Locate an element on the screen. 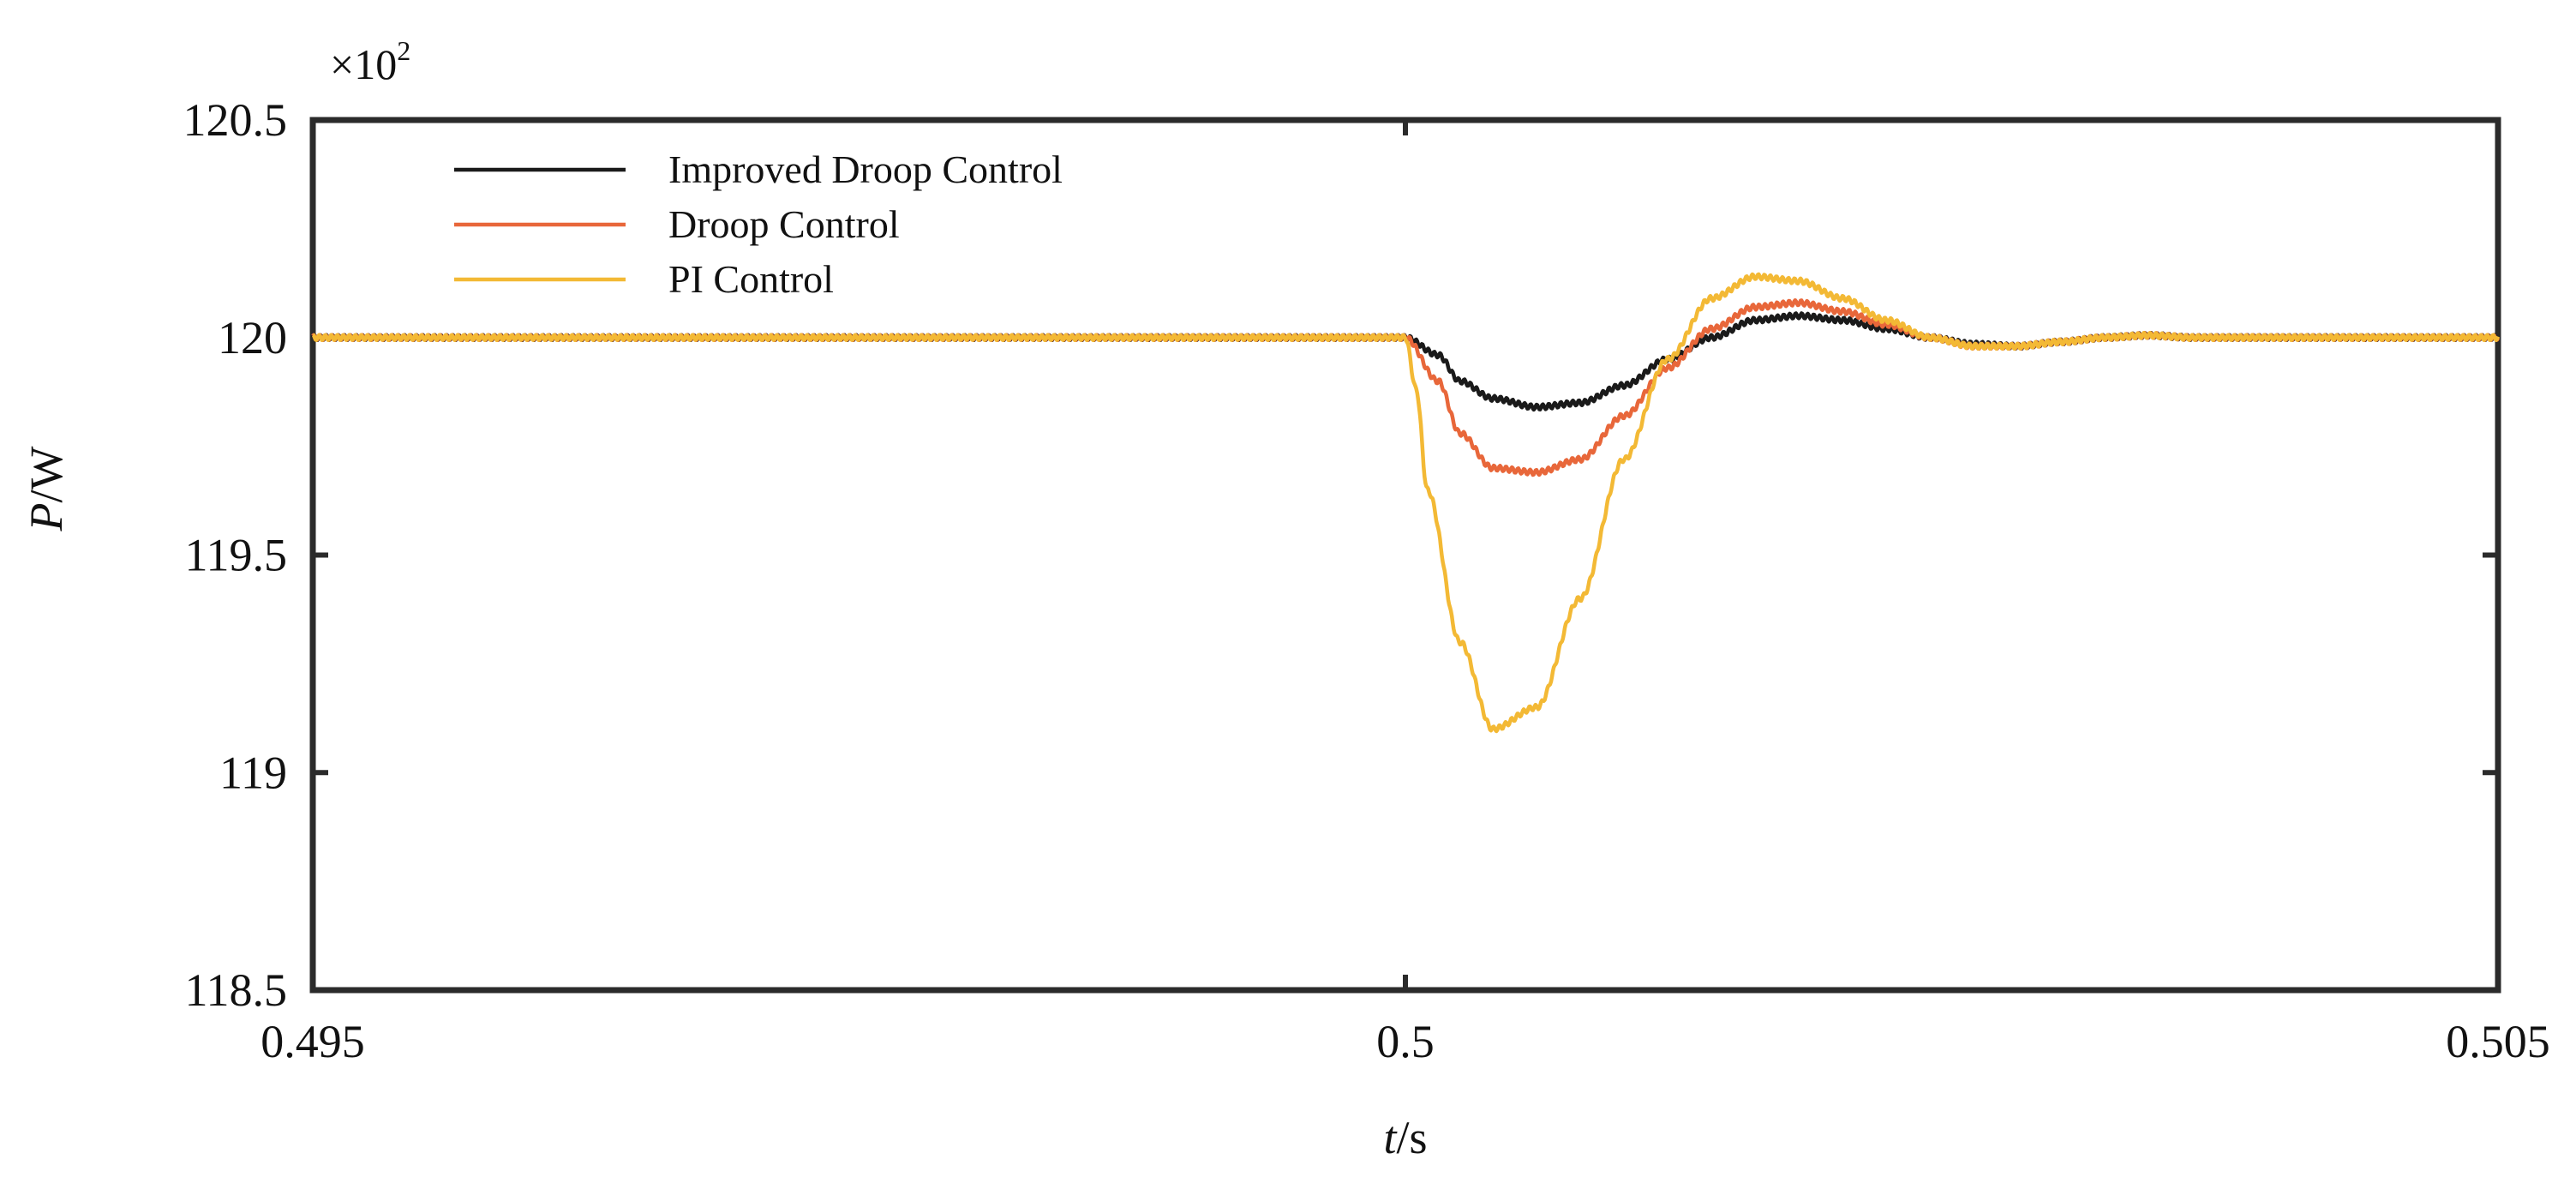 This screenshot has height=1183, width=2576. x-axis-unit: /s is located at coordinates (1411, 1137).